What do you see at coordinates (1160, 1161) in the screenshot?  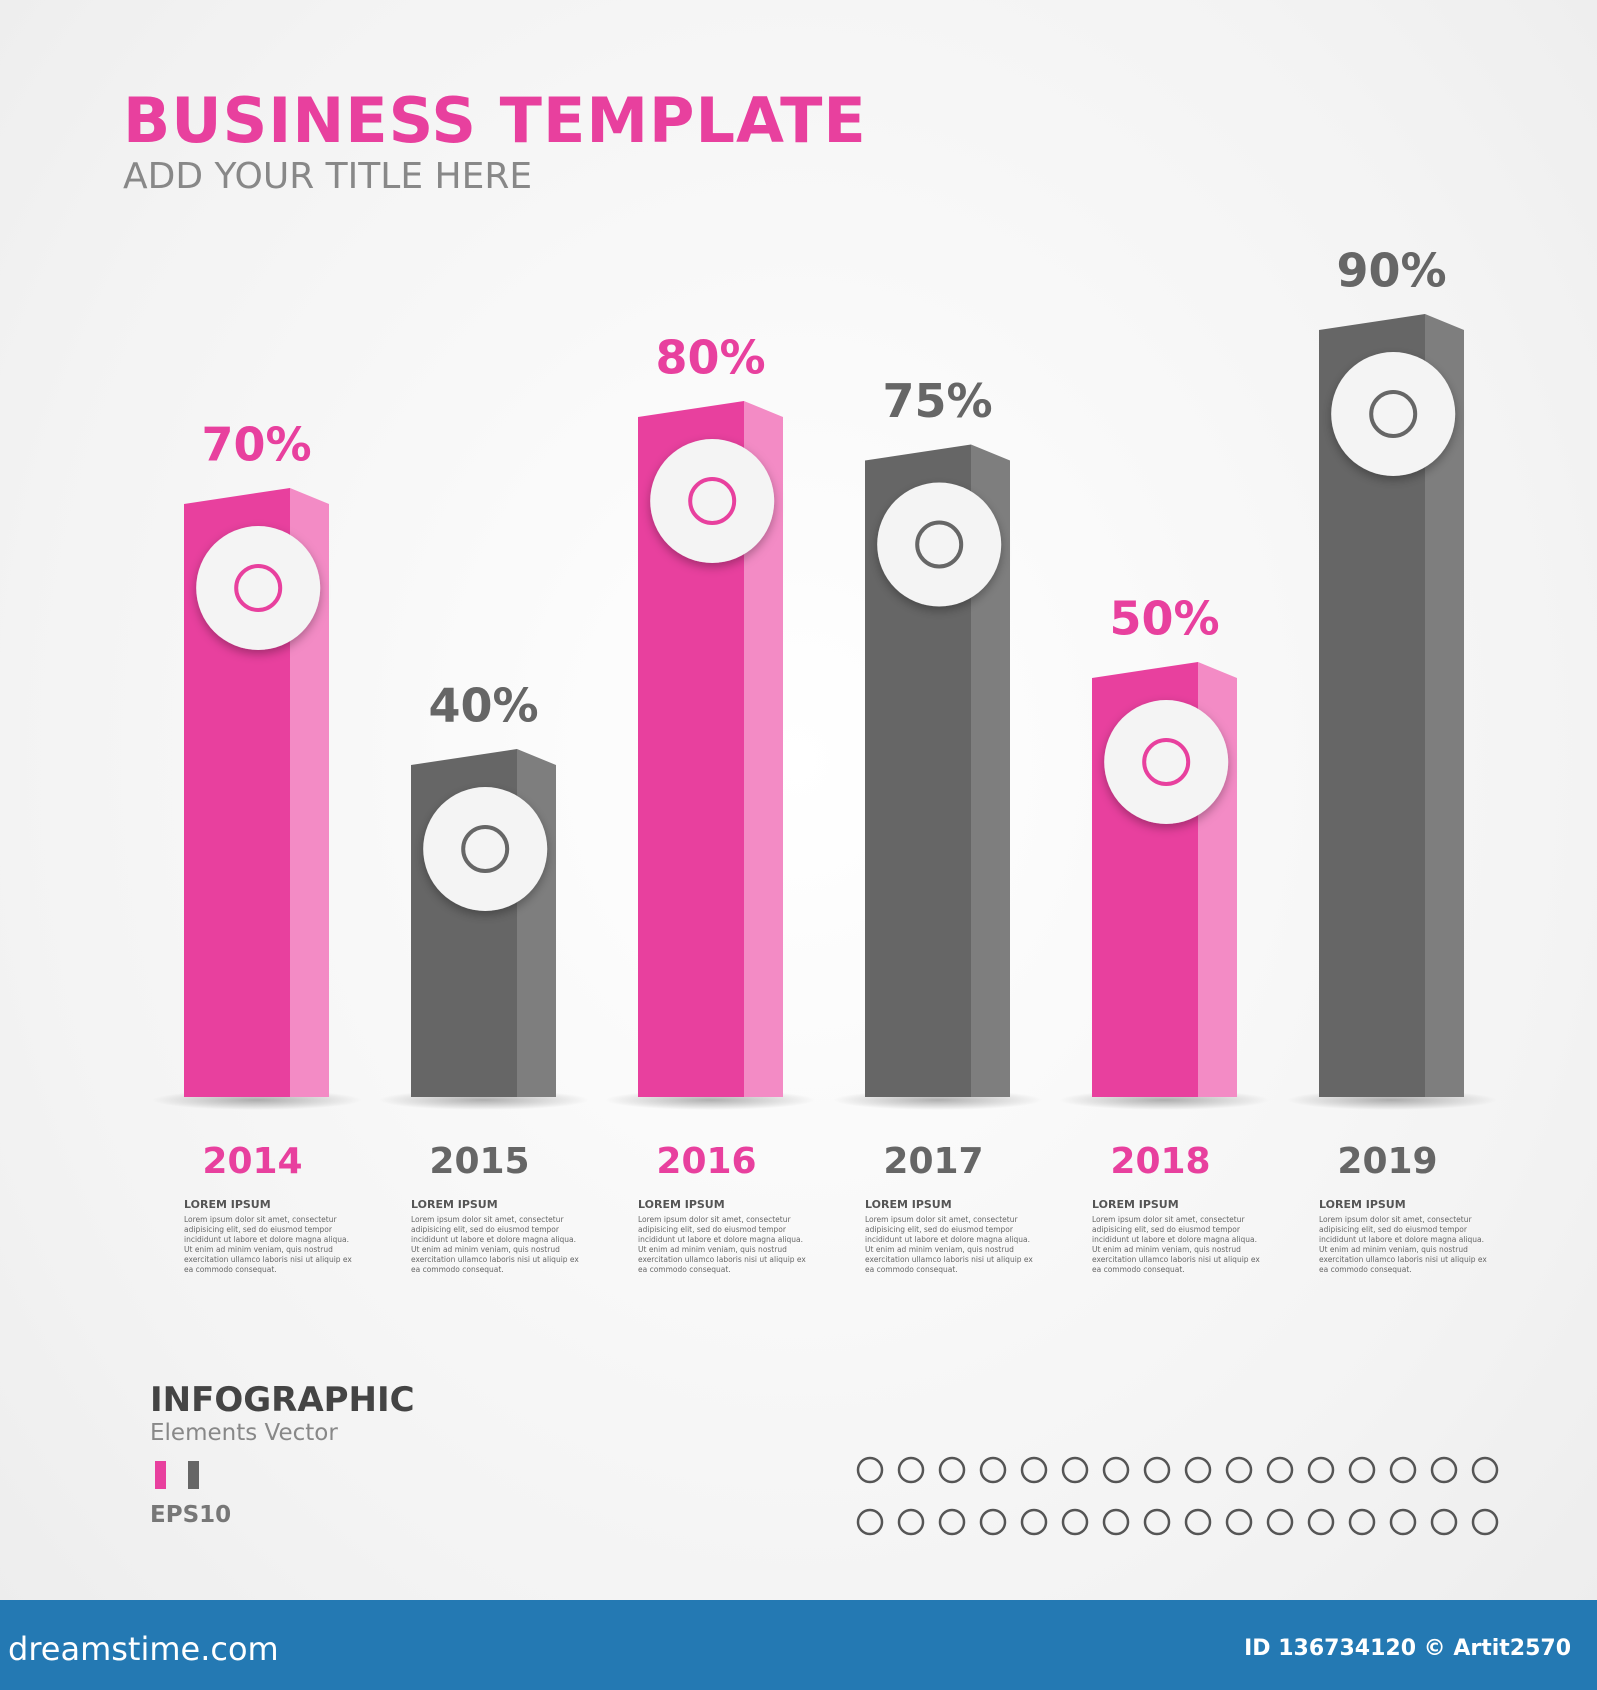 I see `x-tick-label: 2018` at bounding box center [1160, 1161].